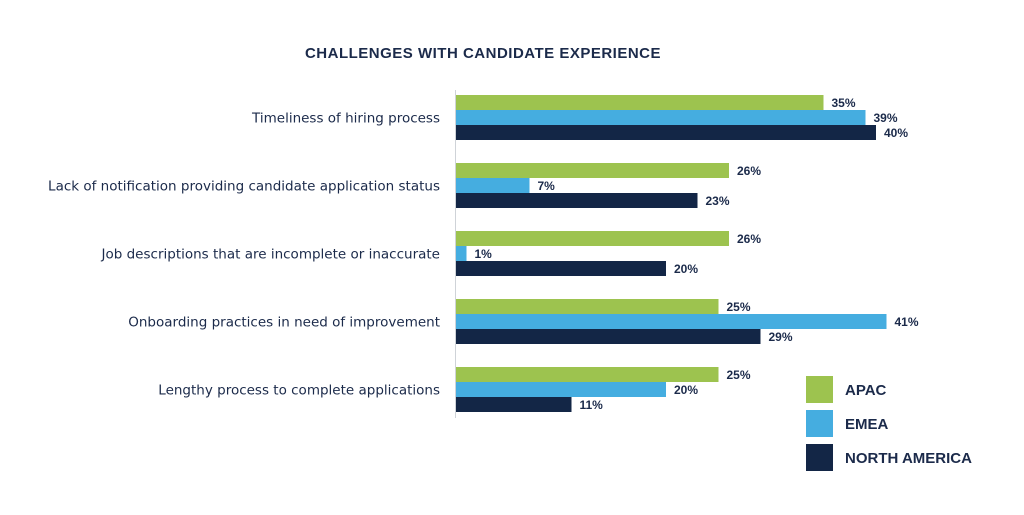 The width and height of the screenshot is (1024, 515). I want to click on data-label: 39%, so click(886, 118).